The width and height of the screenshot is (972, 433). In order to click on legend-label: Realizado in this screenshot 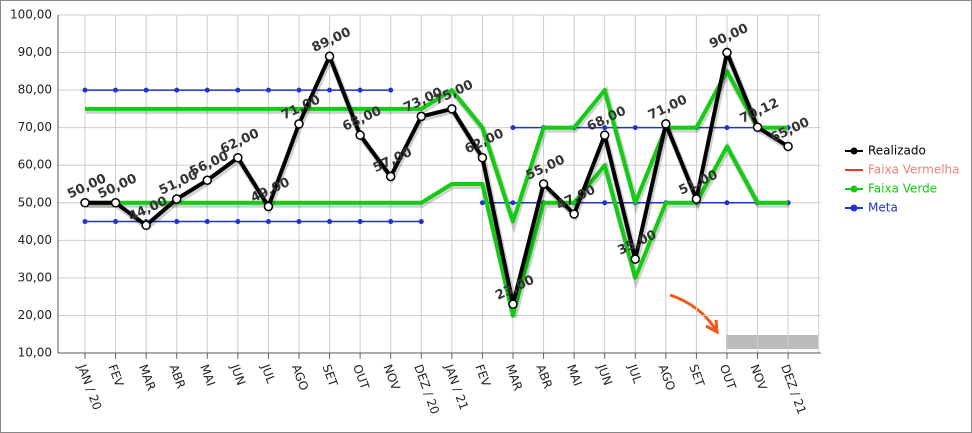, I will do `click(897, 151)`.